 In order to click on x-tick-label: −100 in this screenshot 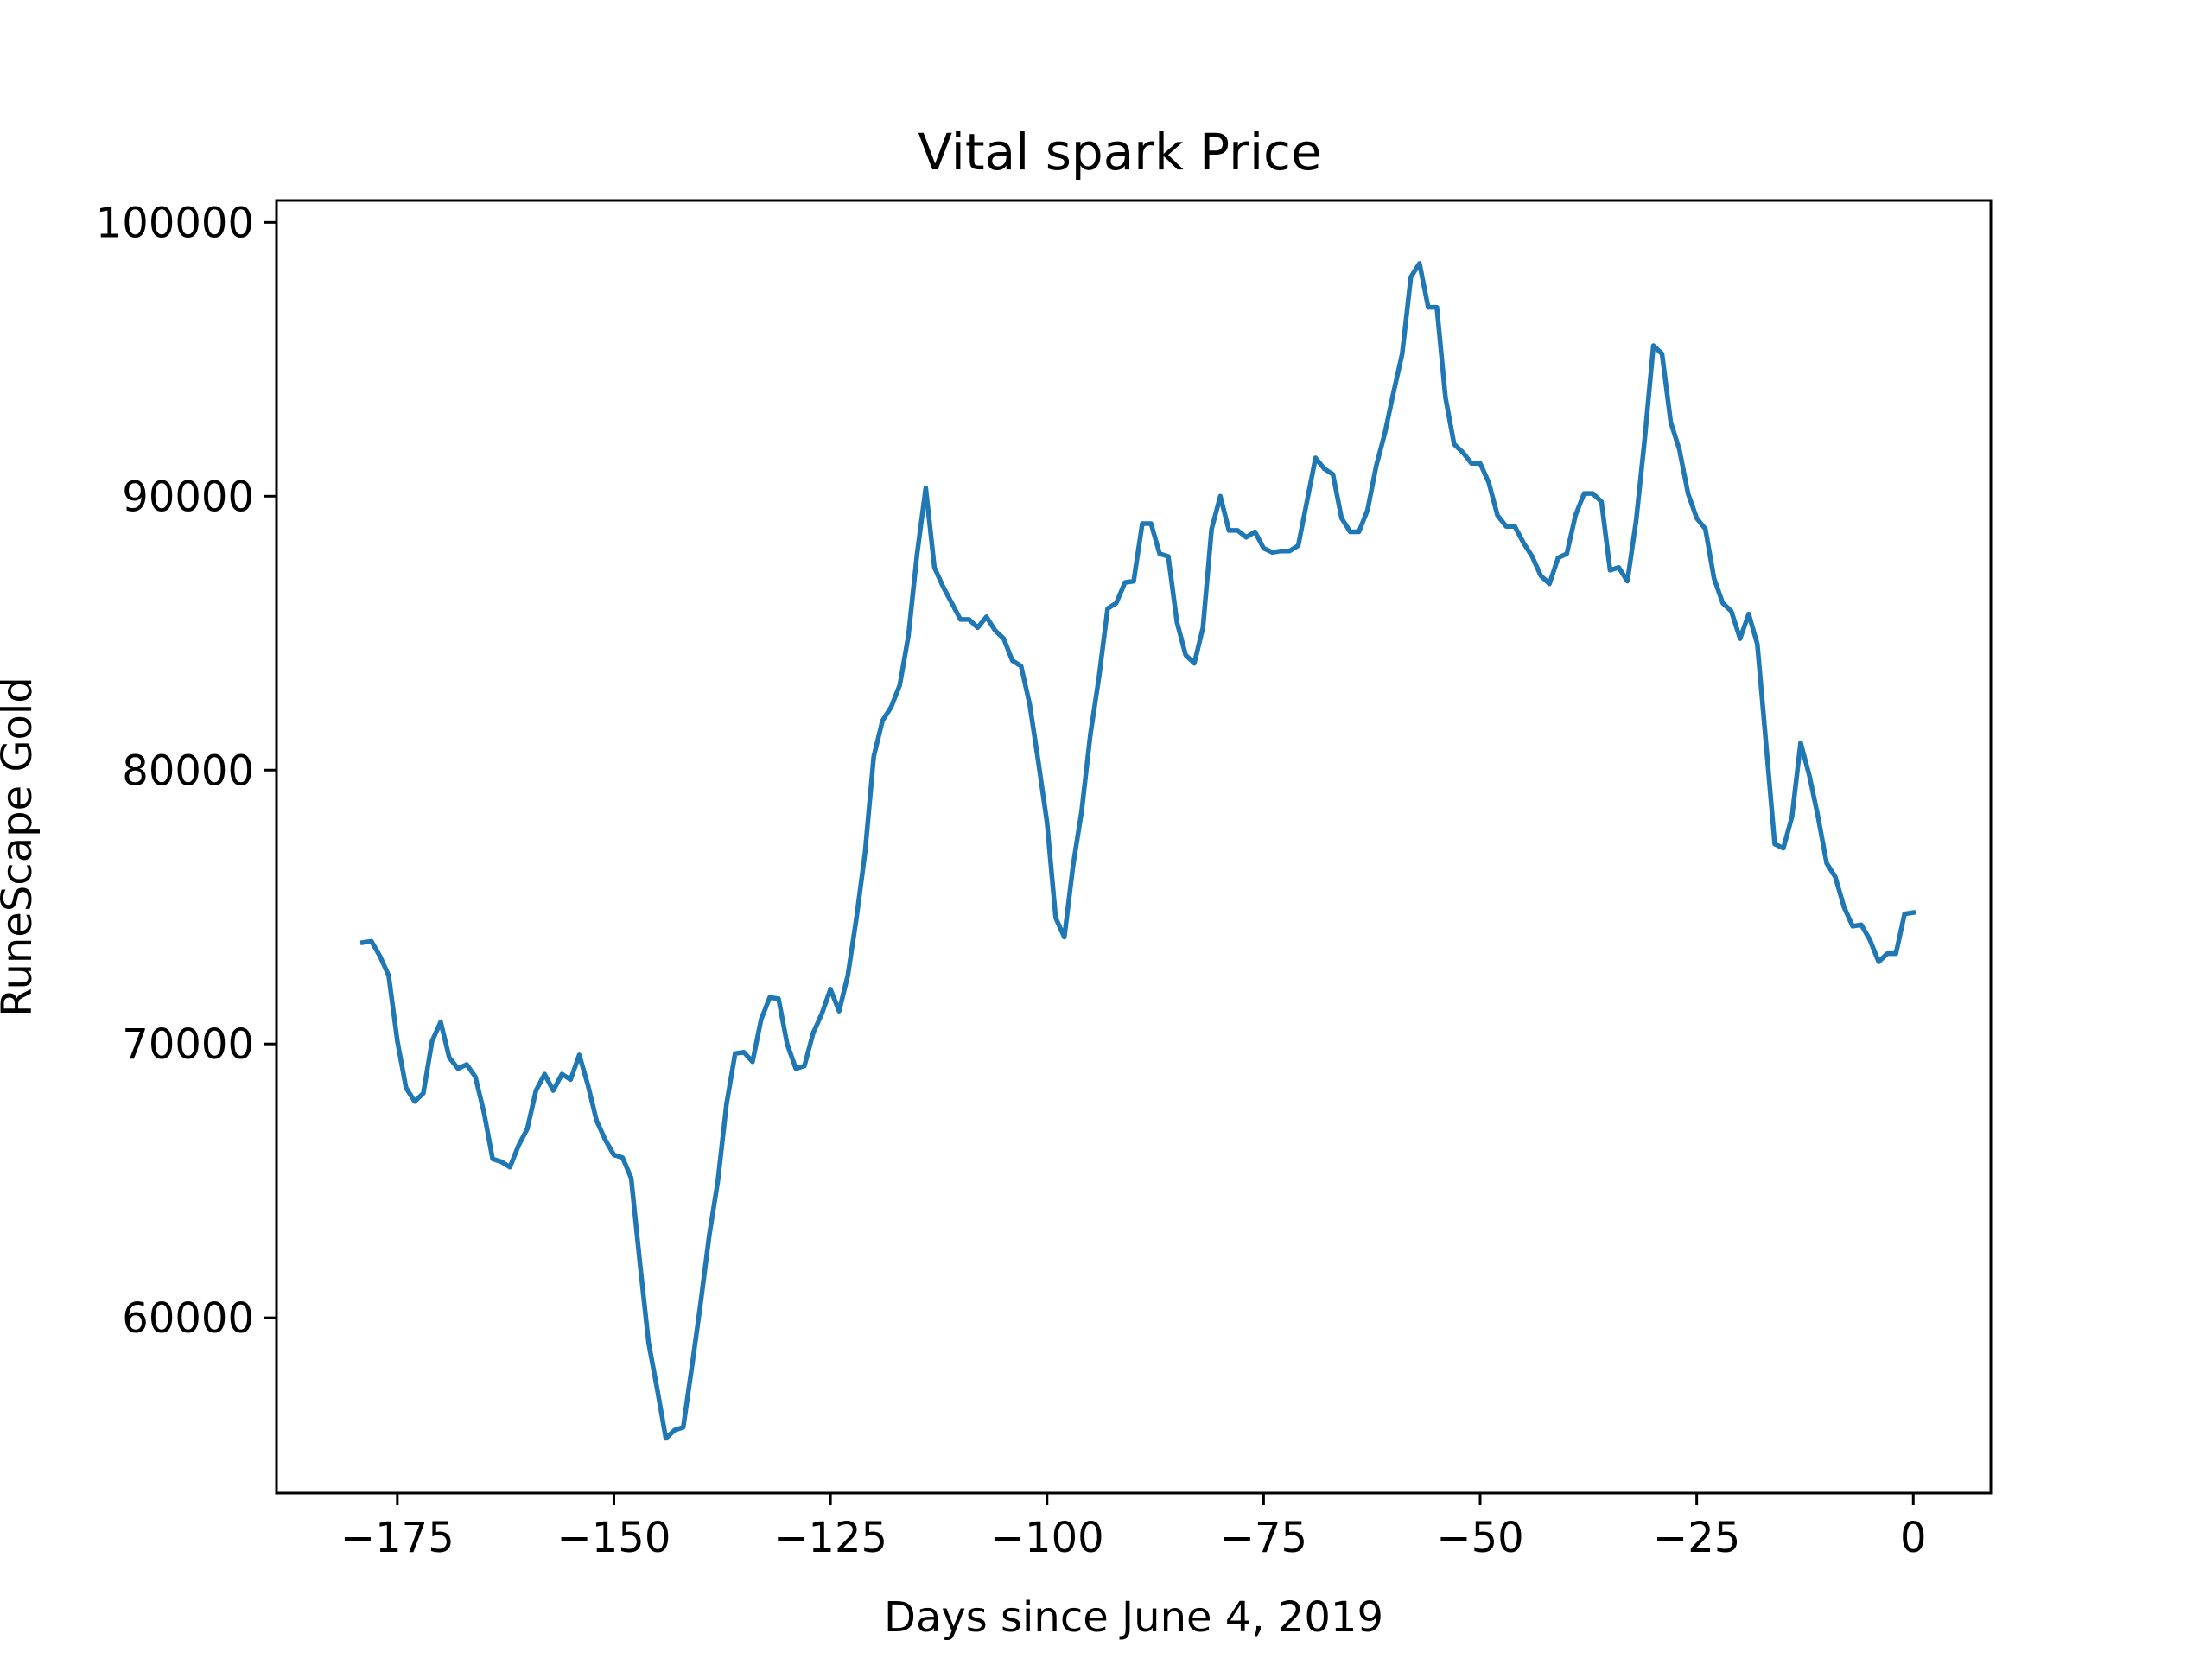, I will do `click(1047, 1538)`.